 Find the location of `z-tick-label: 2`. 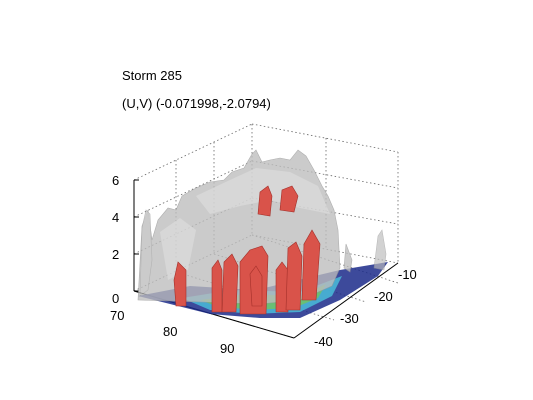

z-tick-label: 2 is located at coordinates (115, 254).